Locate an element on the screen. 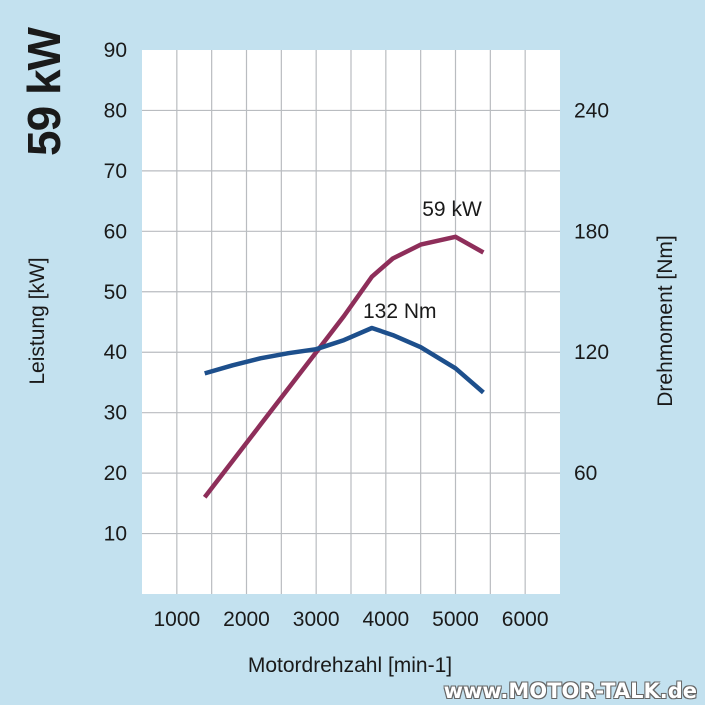 The image size is (705, 705). y-left-tick-label: 20 is located at coordinates (115, 473).